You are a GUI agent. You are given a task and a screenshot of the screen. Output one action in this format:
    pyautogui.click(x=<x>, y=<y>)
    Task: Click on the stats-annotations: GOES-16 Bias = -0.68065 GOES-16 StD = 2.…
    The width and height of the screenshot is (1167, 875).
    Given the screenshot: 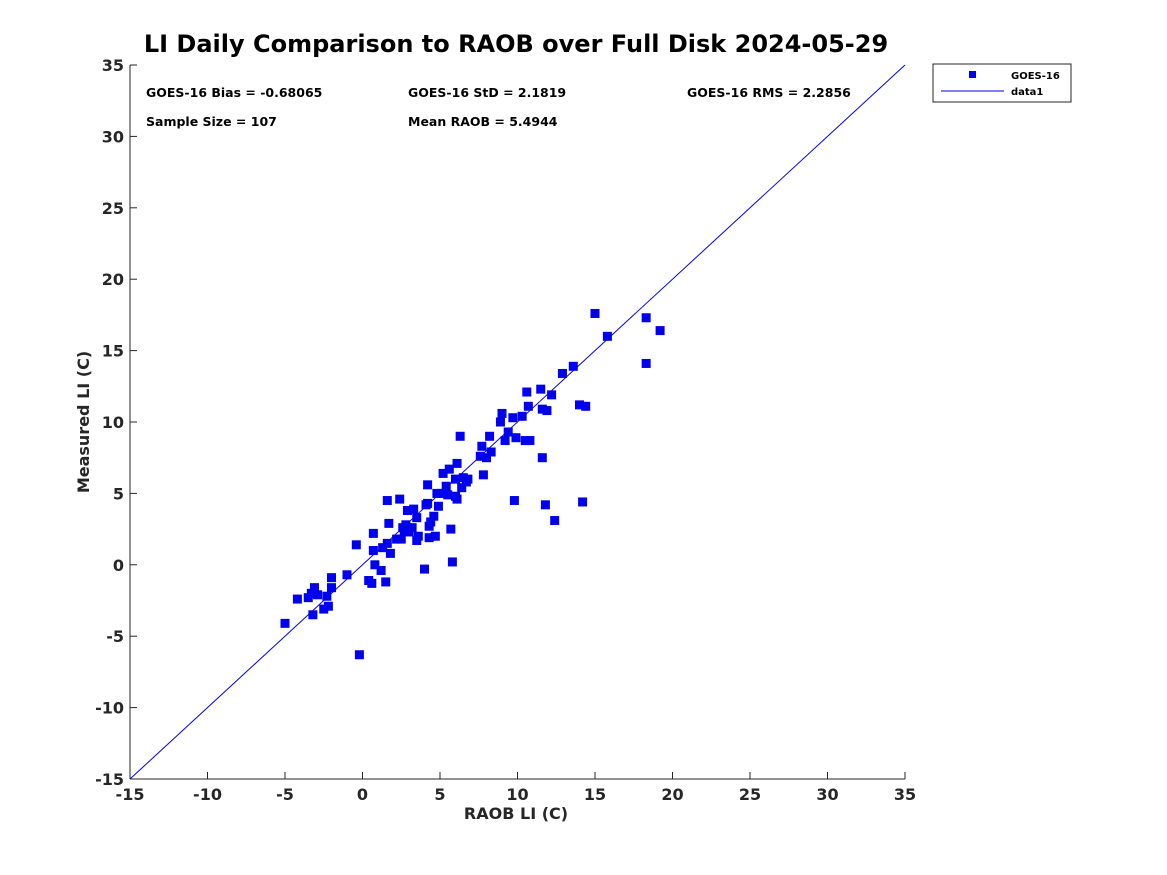 What is the action you would take?
    pyautogui.click(x=498, y=107)
    